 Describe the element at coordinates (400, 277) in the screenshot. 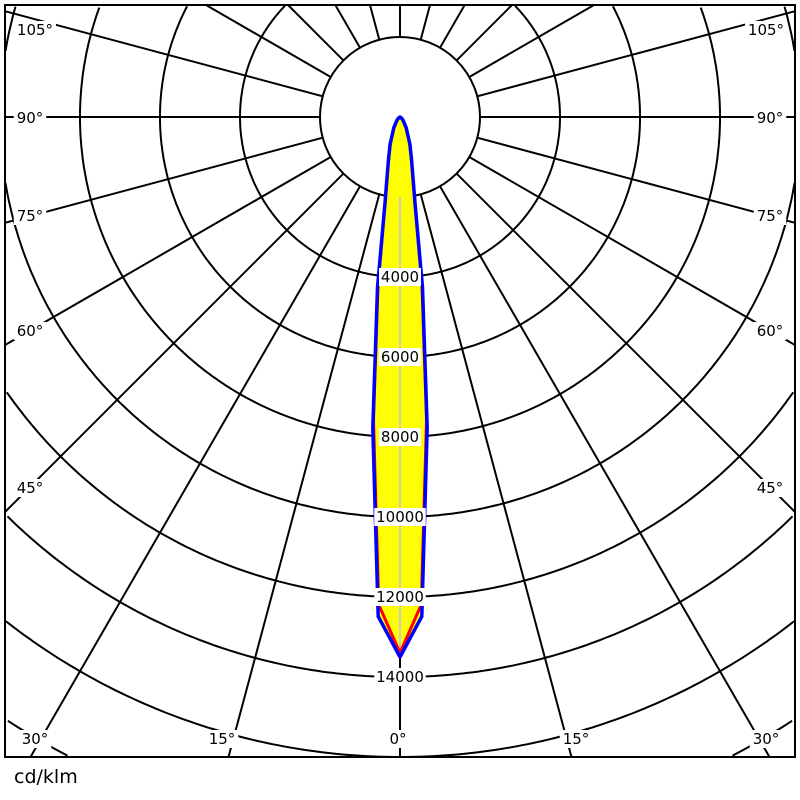

I see `ring-label: 4000` at that location.